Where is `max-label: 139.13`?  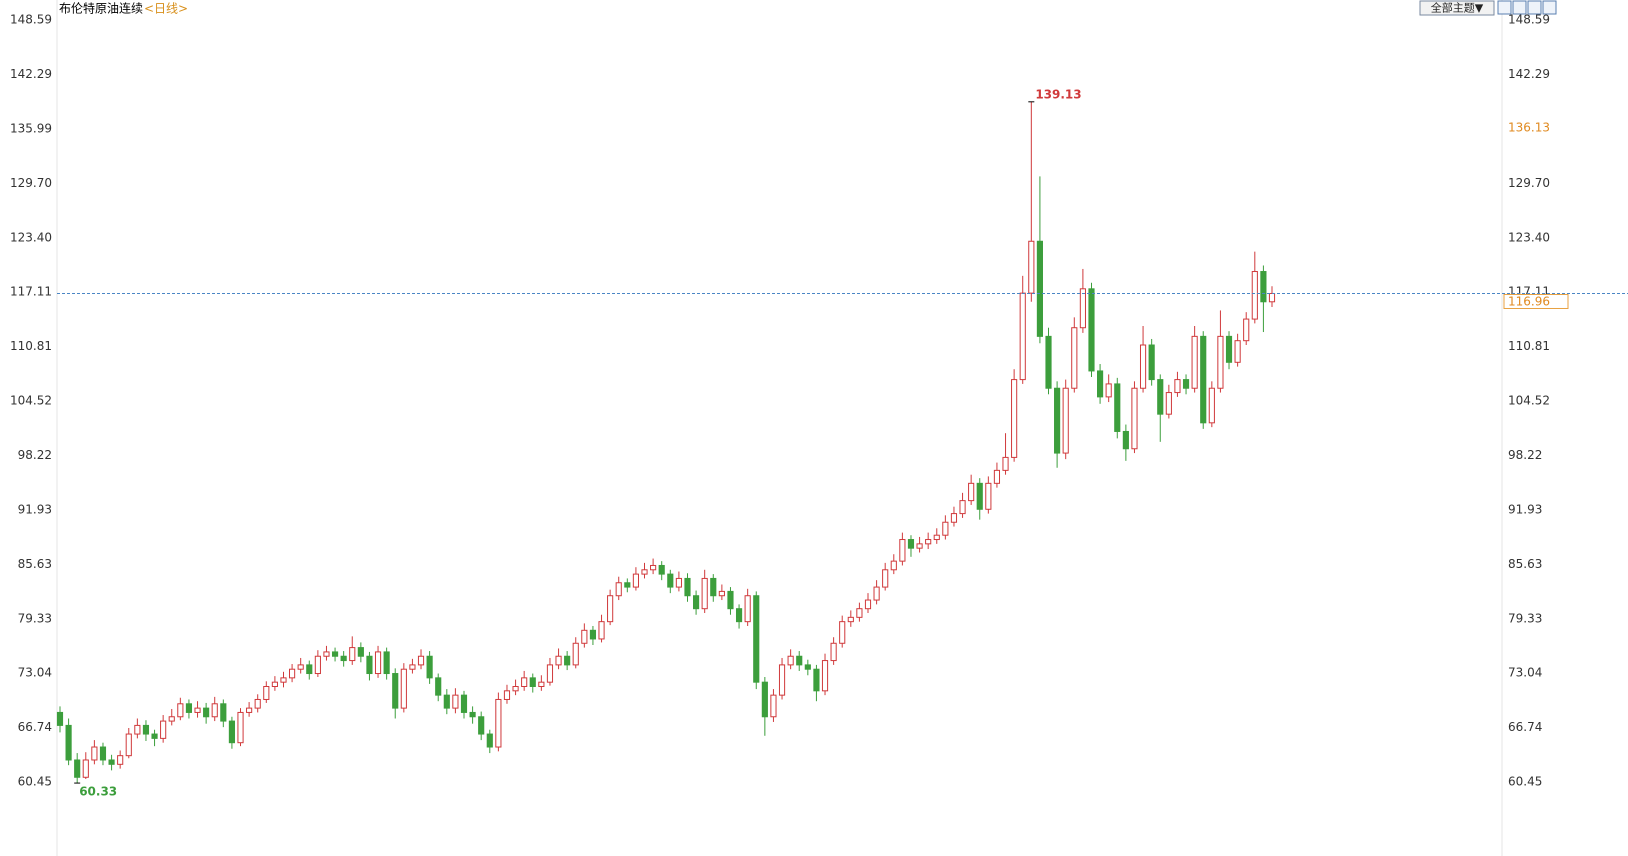 max-label: 139.13 is located at coordinates (1058, 94).